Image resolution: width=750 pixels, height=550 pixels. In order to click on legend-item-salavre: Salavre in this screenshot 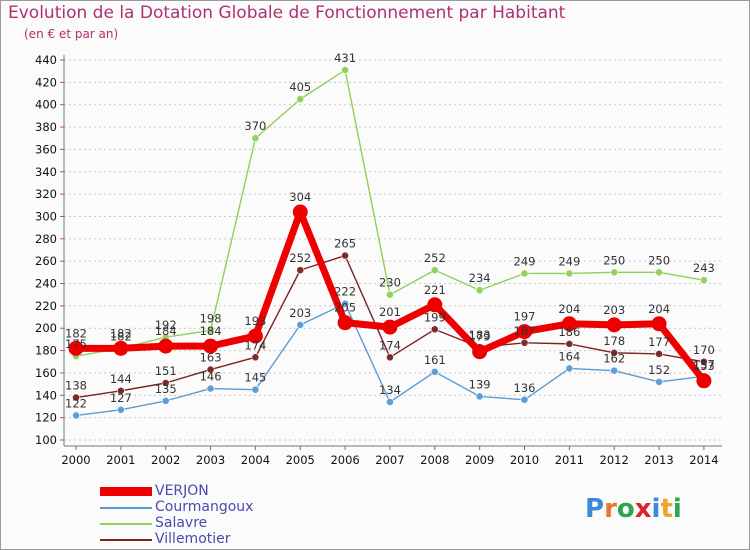, I will do `click(210, 523)`.